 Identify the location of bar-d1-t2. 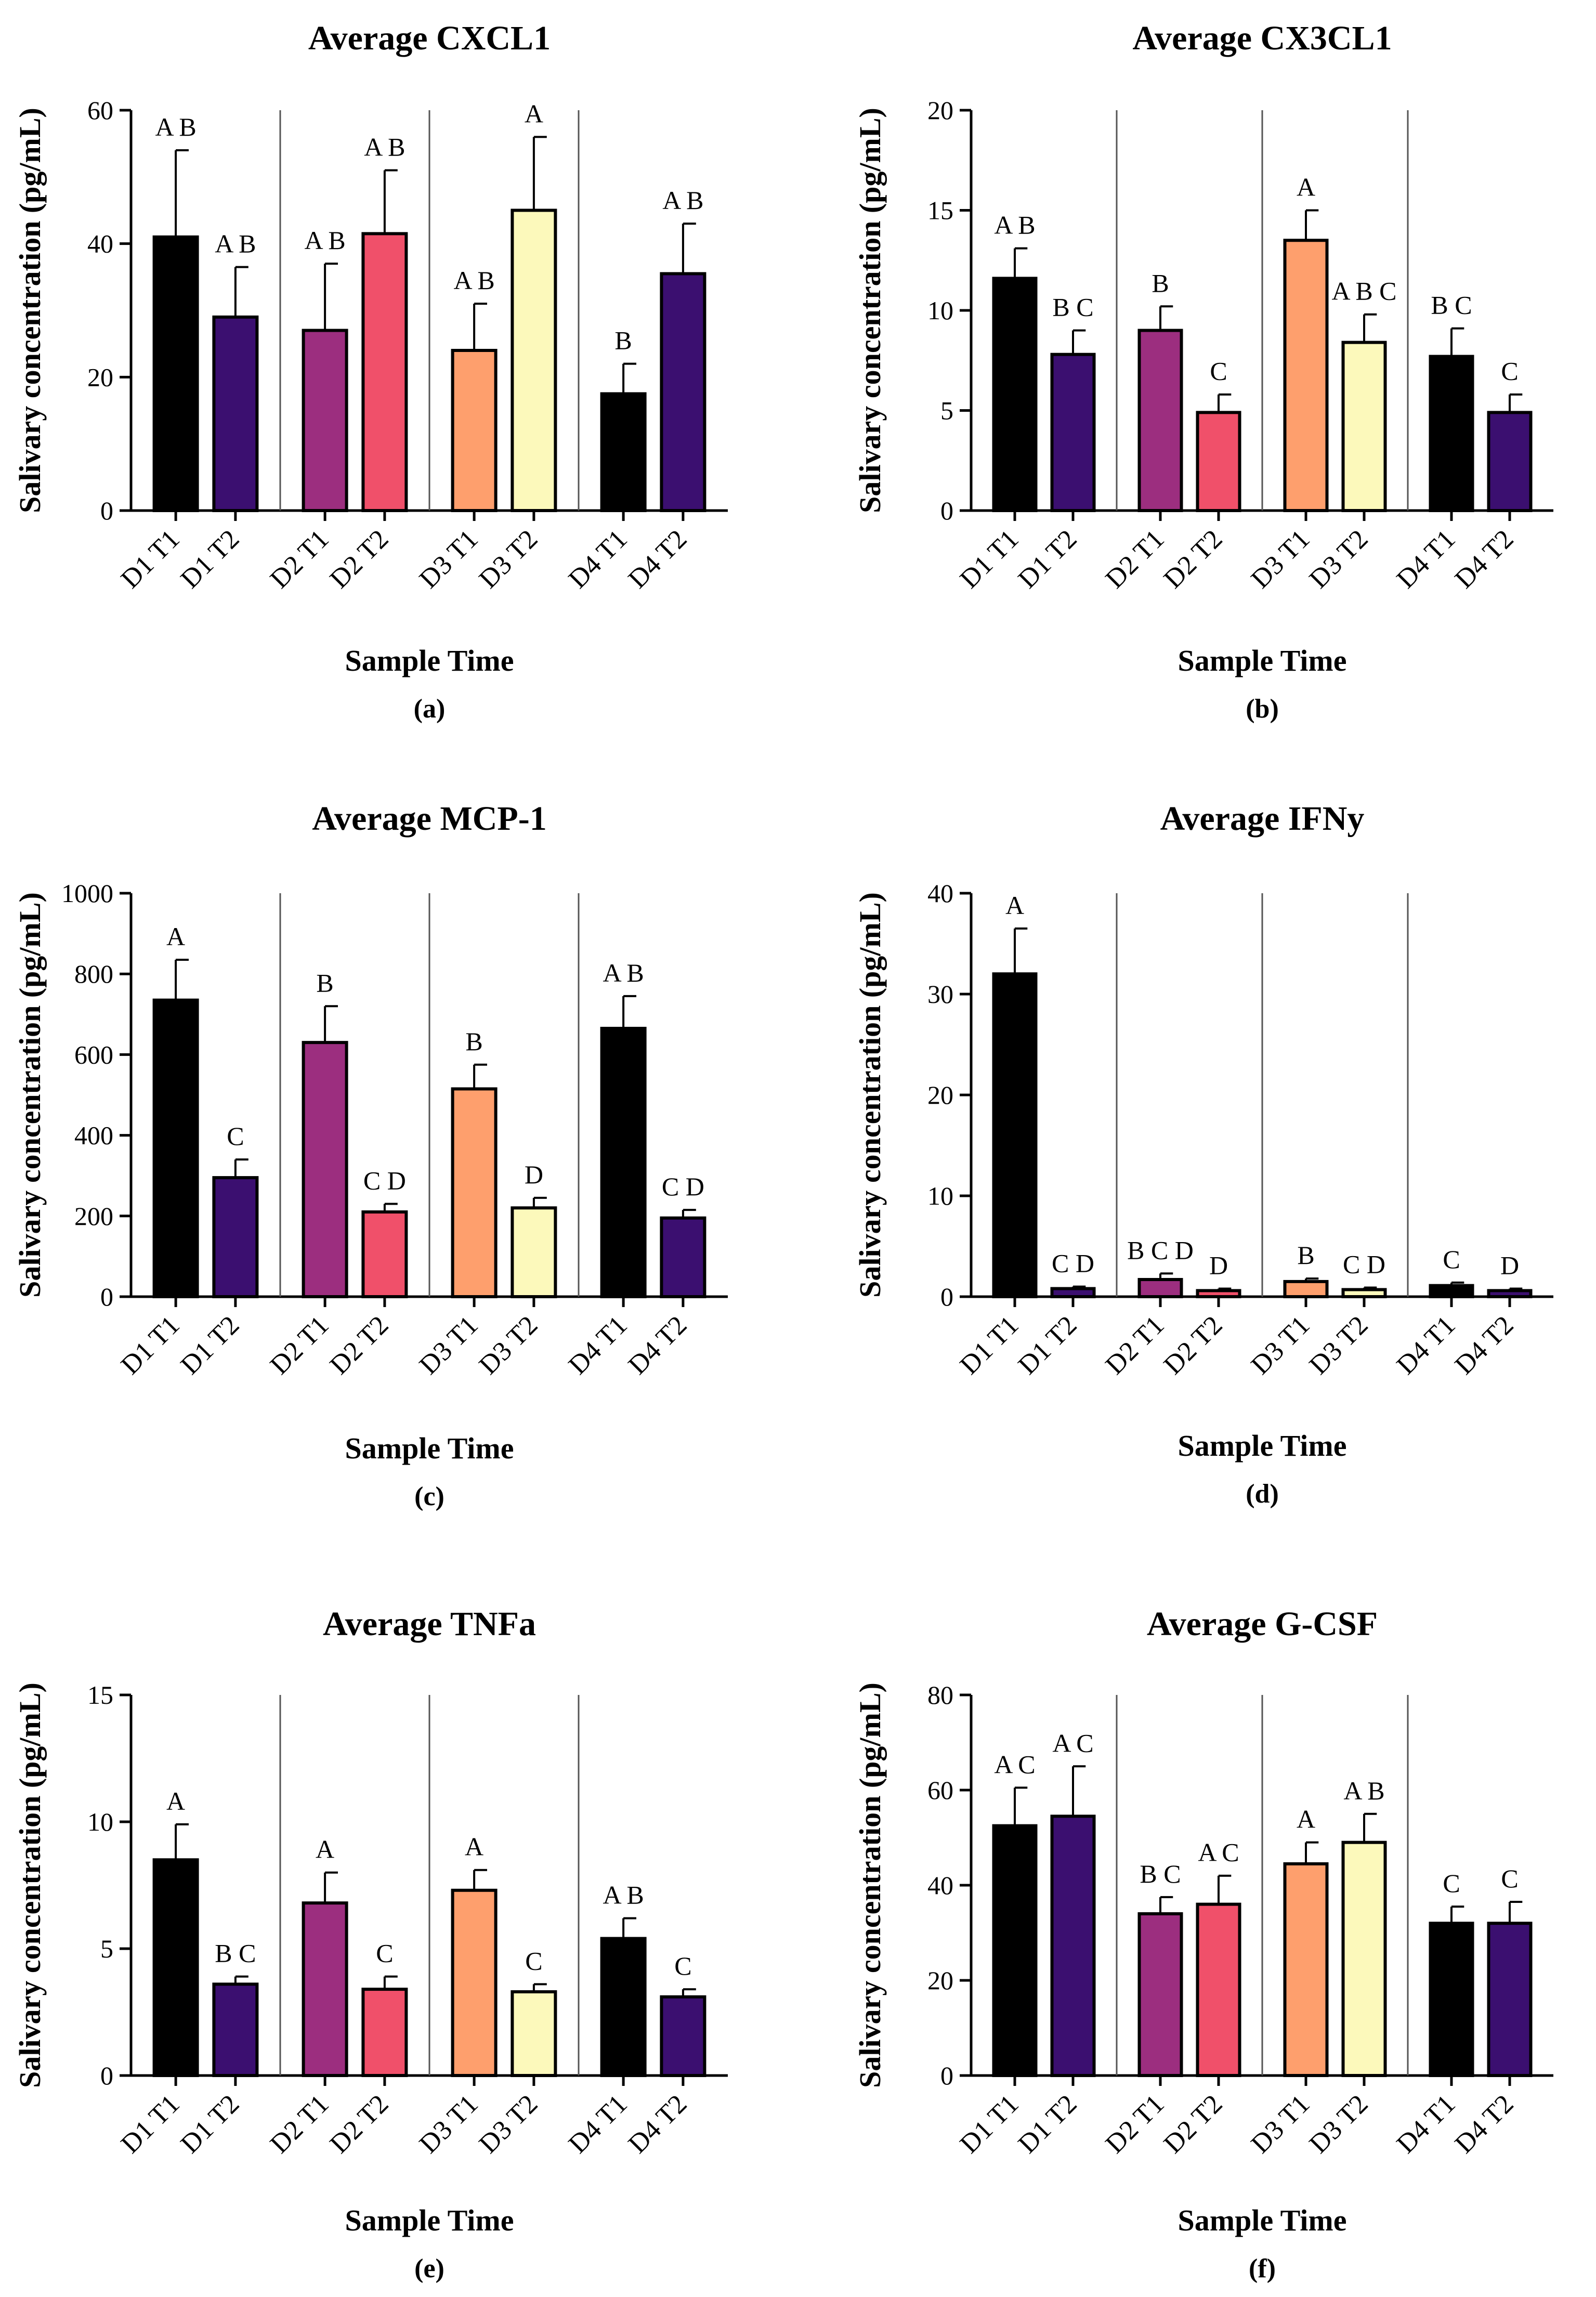
(1073, 1946).